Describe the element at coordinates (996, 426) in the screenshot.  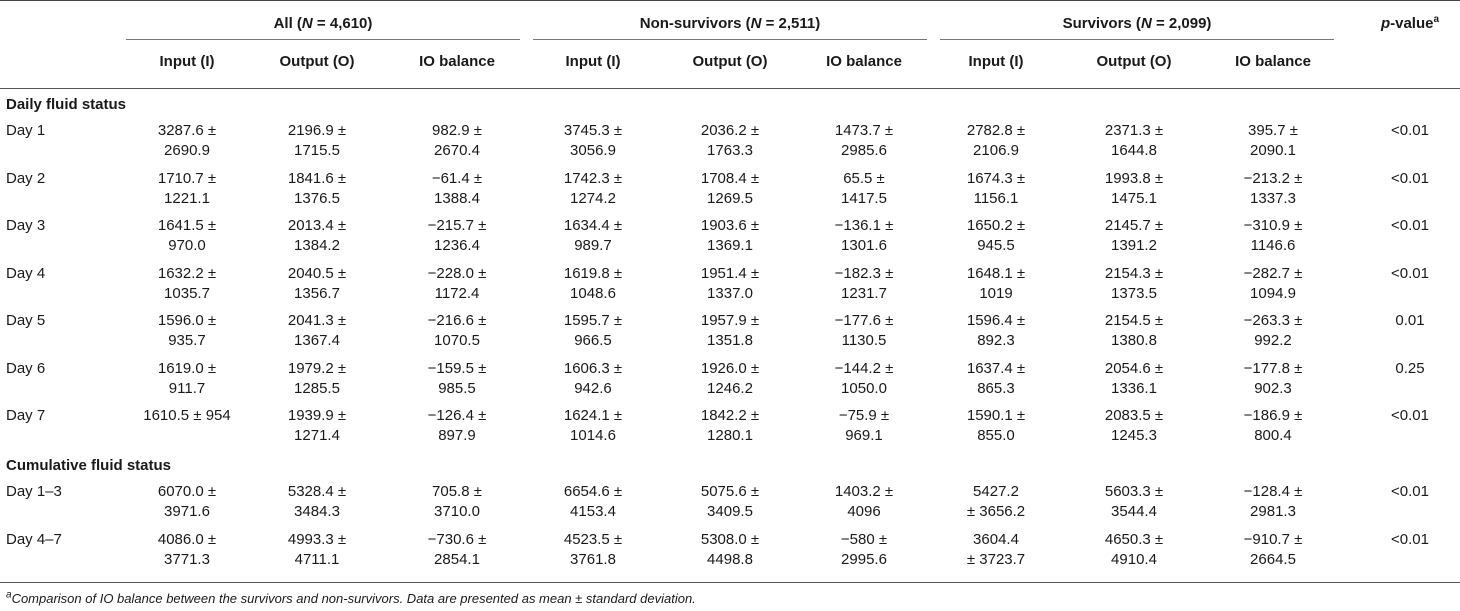
I see `table-cell: 1590.1 ± 855.0` at that location.